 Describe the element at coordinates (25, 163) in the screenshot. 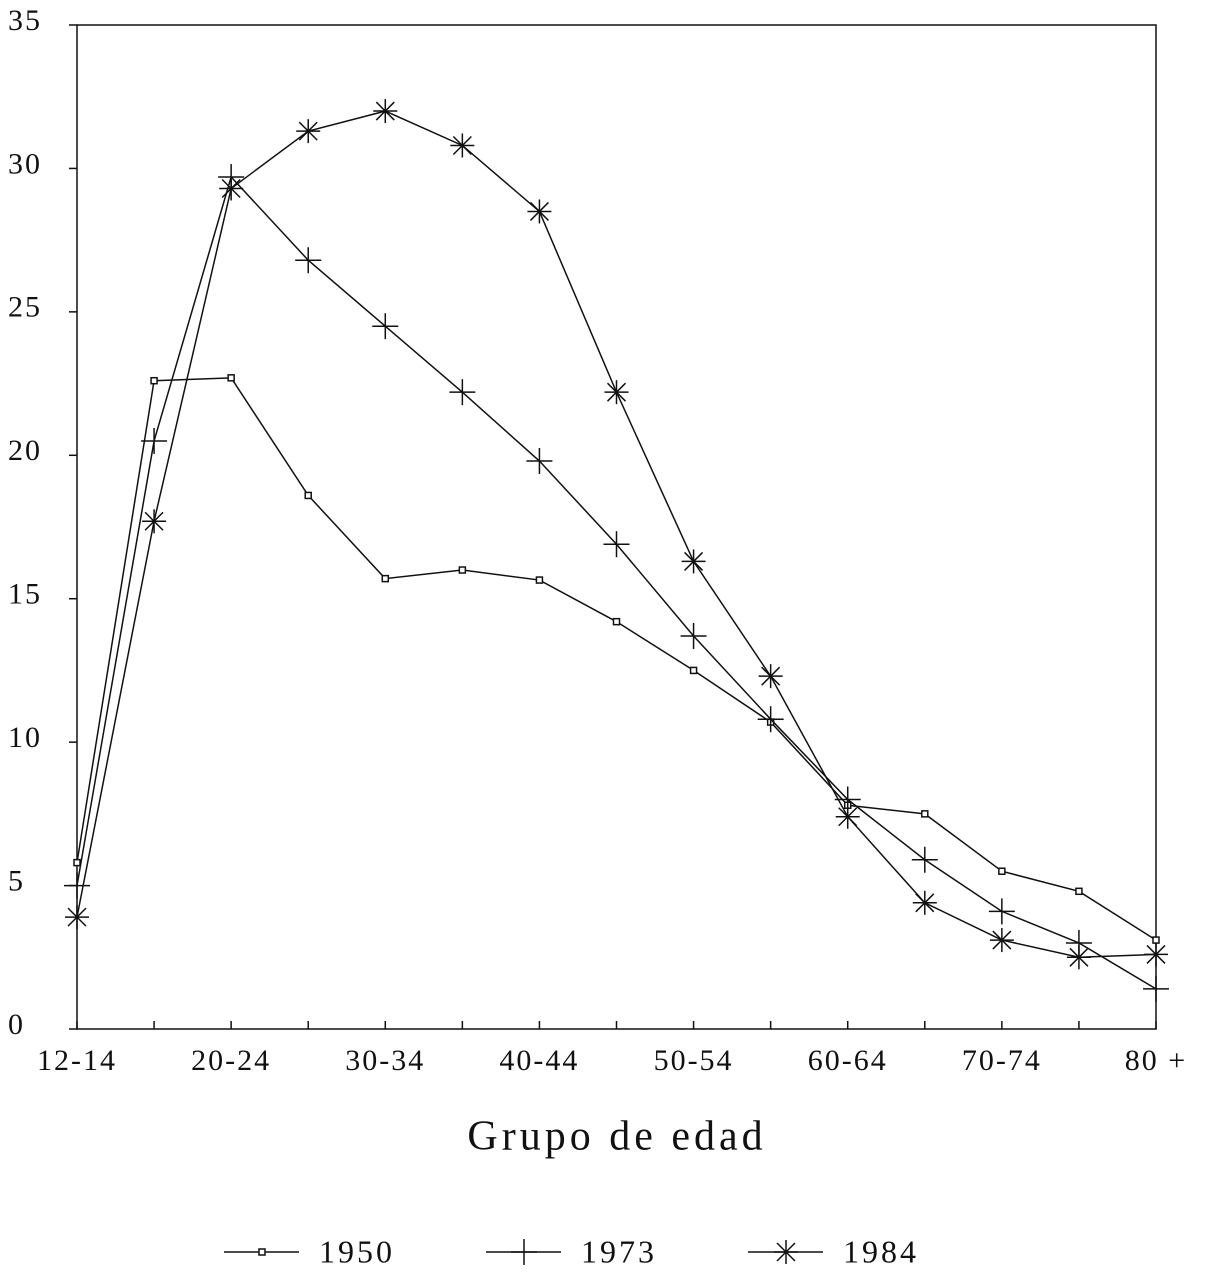

I see `y-tick-label: 30` at that location.